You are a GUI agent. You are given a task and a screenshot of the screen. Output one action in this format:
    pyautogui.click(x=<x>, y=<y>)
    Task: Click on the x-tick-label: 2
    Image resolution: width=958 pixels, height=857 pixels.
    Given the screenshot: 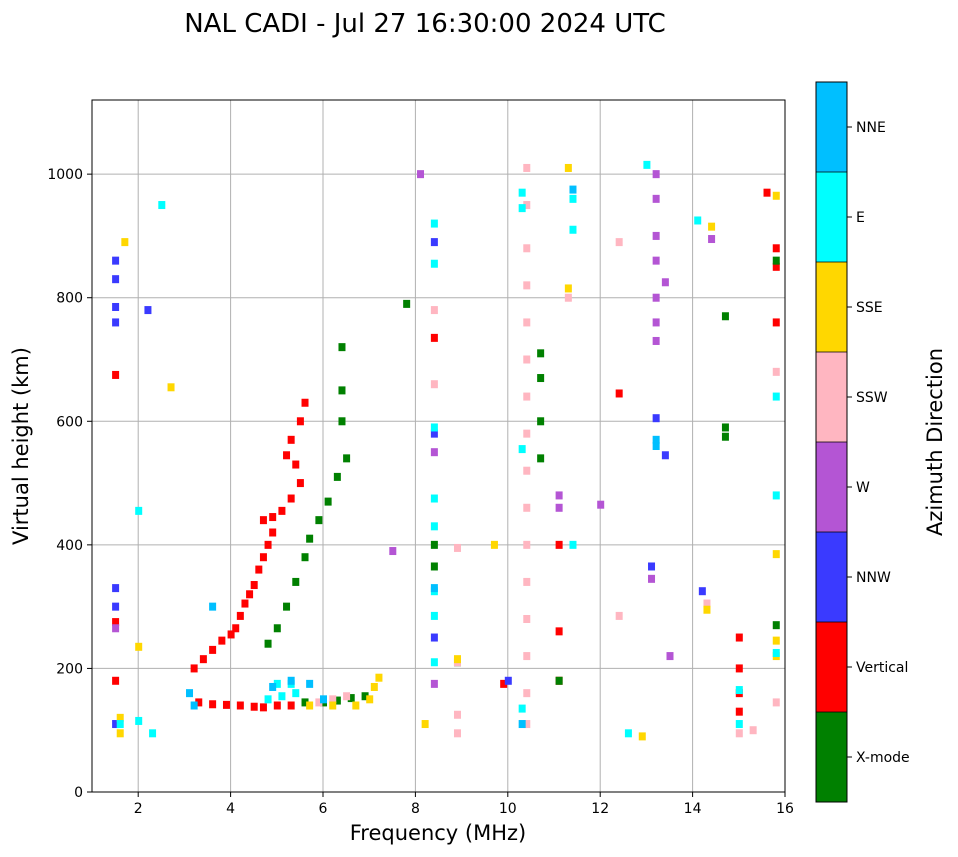 What is the action you would take?
    pyautogui.click(x=138, y=809)
    